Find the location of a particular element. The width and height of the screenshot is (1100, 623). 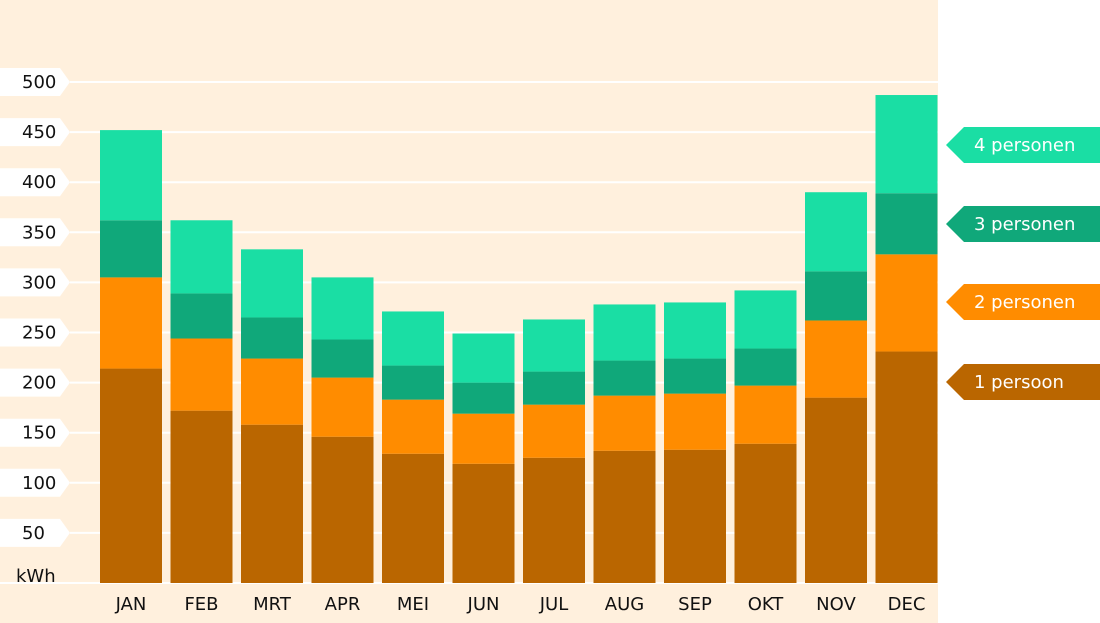

x-label-sep: SEP is located at coordinates (695, 604).